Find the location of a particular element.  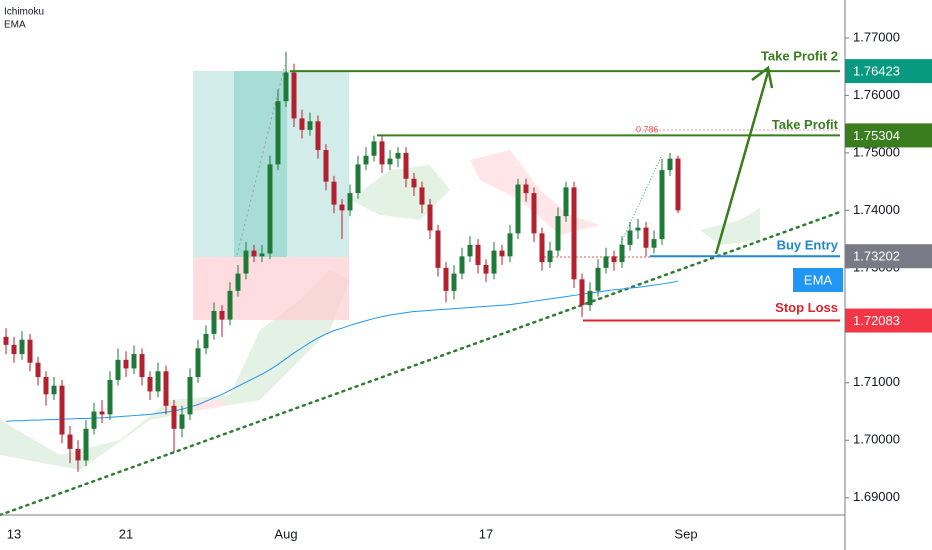

y-tick-label: 1.76000 is located at coordinates (876, 94).